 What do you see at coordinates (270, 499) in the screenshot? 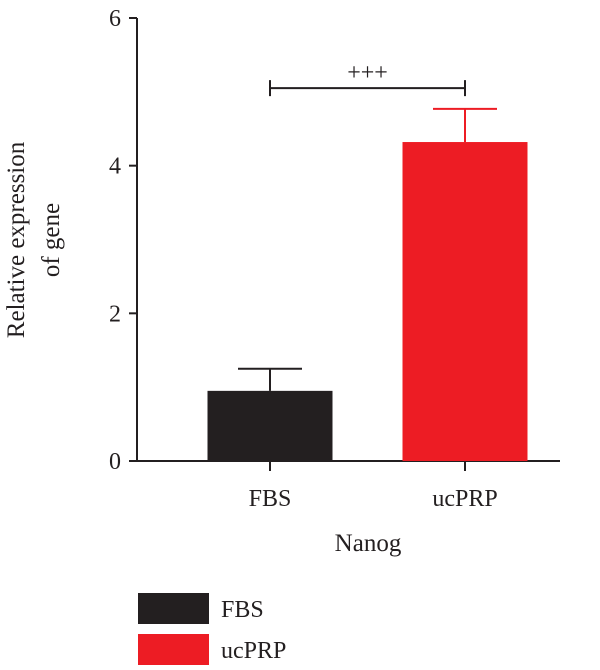
I see `x-tick-label: FBS` at bounding box center [270, 499].